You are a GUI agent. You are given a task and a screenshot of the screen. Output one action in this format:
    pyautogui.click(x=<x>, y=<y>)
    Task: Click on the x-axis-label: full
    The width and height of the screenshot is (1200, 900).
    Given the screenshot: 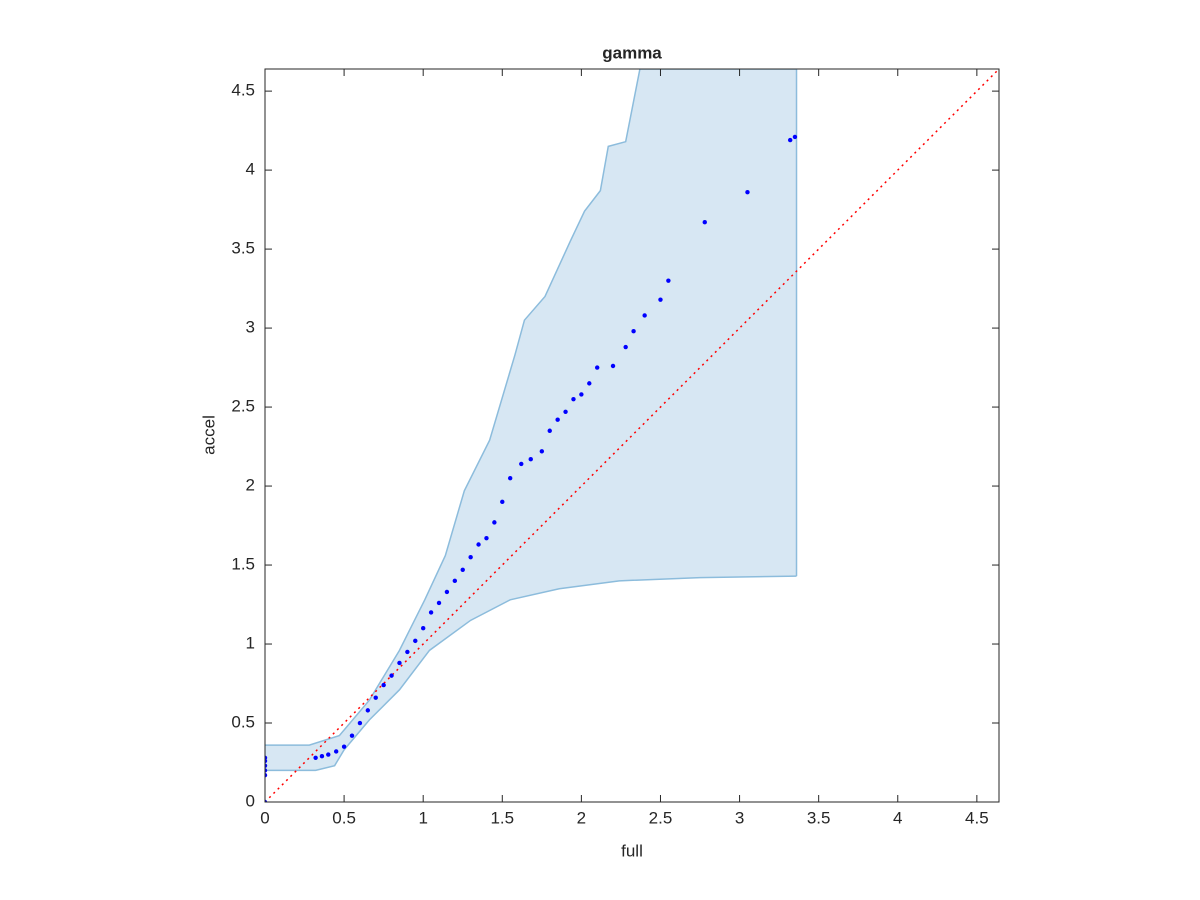 What is the action you would take?
    pyautogui.click(x=632, y=850)
    